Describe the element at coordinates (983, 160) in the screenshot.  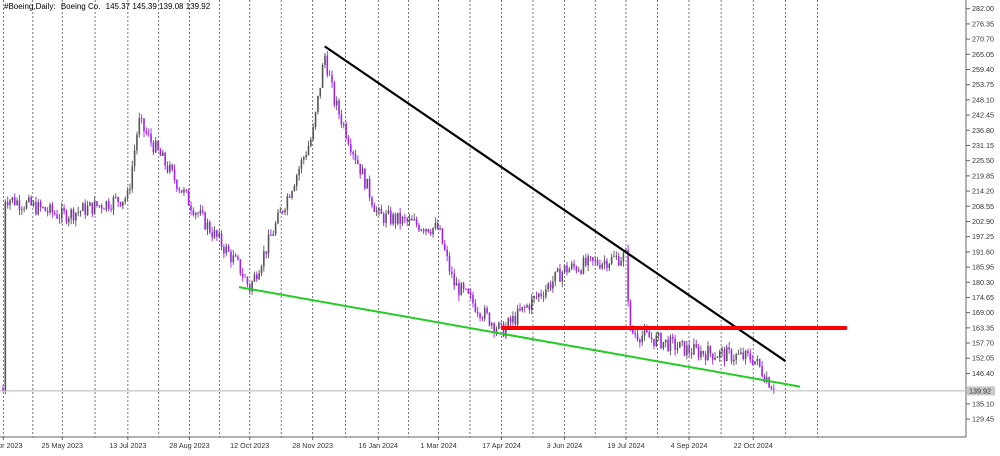
I see `y-tick-label: 225.50` at that location.